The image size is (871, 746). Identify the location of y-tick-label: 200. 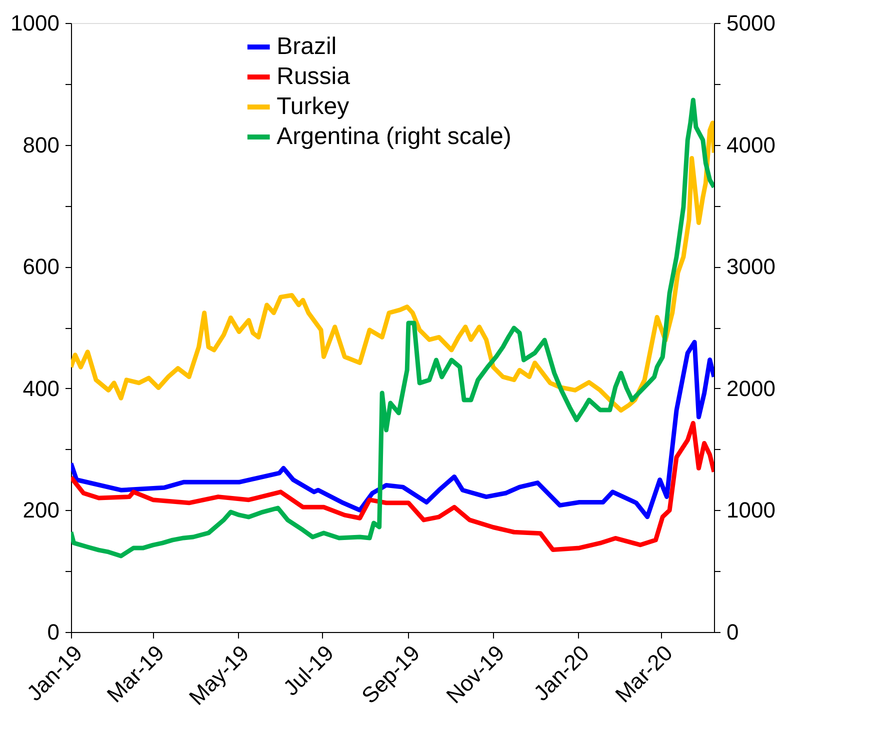
(41, 510).